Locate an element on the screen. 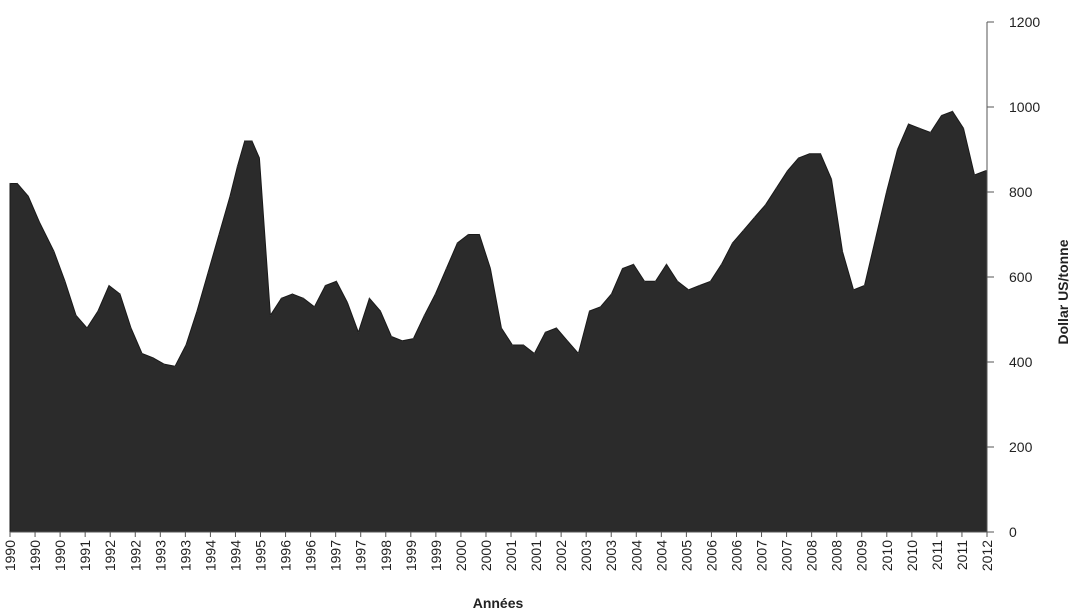  x-tick-label: 2005 is located at coordinates (686, 555).